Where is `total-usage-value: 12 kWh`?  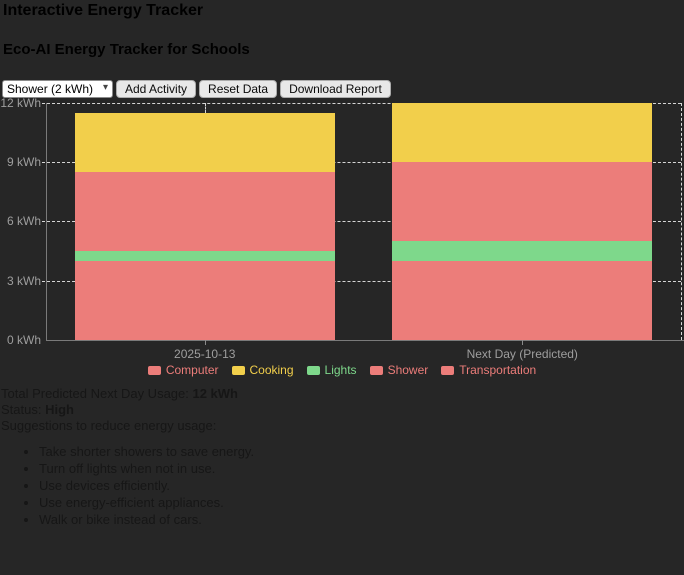 total-usage-value: 12 kWh is located at coordinates (215, 393).